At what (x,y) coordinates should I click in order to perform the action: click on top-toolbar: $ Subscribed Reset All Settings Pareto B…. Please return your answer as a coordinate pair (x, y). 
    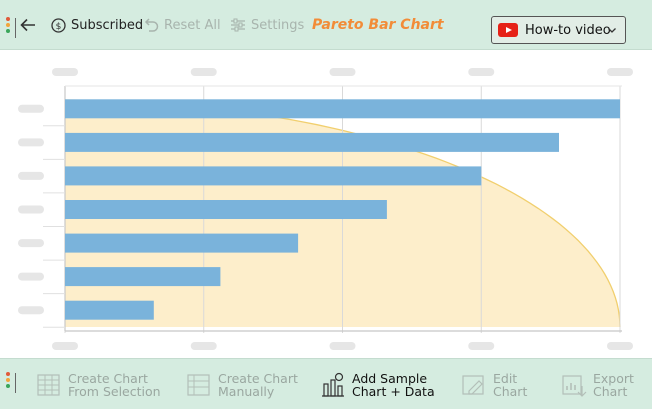
    Looking at the image, I should click on (326, 25).